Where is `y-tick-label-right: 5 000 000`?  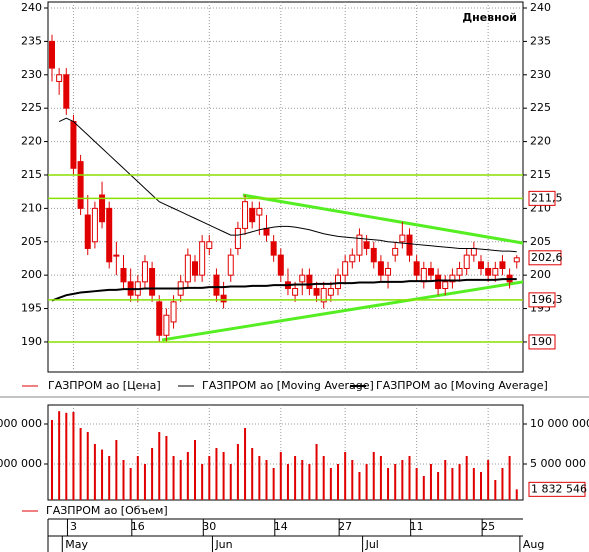 y-tick-label-right: 5 000 000 is located at coordinates (558, 463).